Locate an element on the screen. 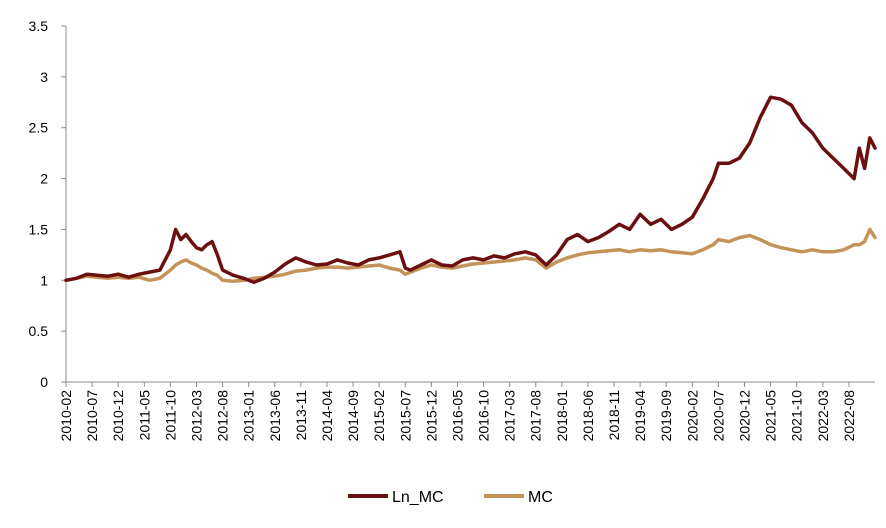  y-axis: 0 0.5 1 1.5 2 2.5 3 3.5 is located at coordinates (48, 204).